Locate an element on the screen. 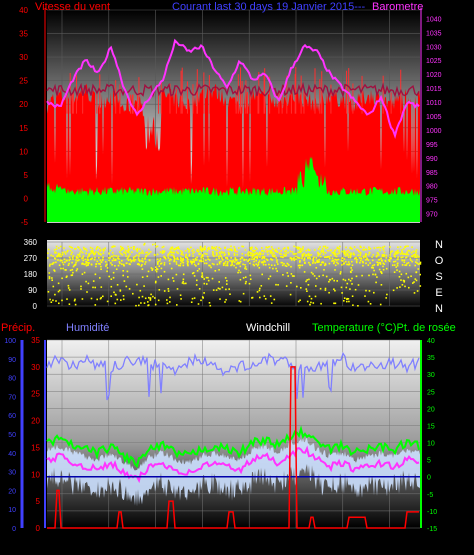 This screenshot has height=555, width=474. wind-axis-label: -5 is located at coordinates (25, 222).